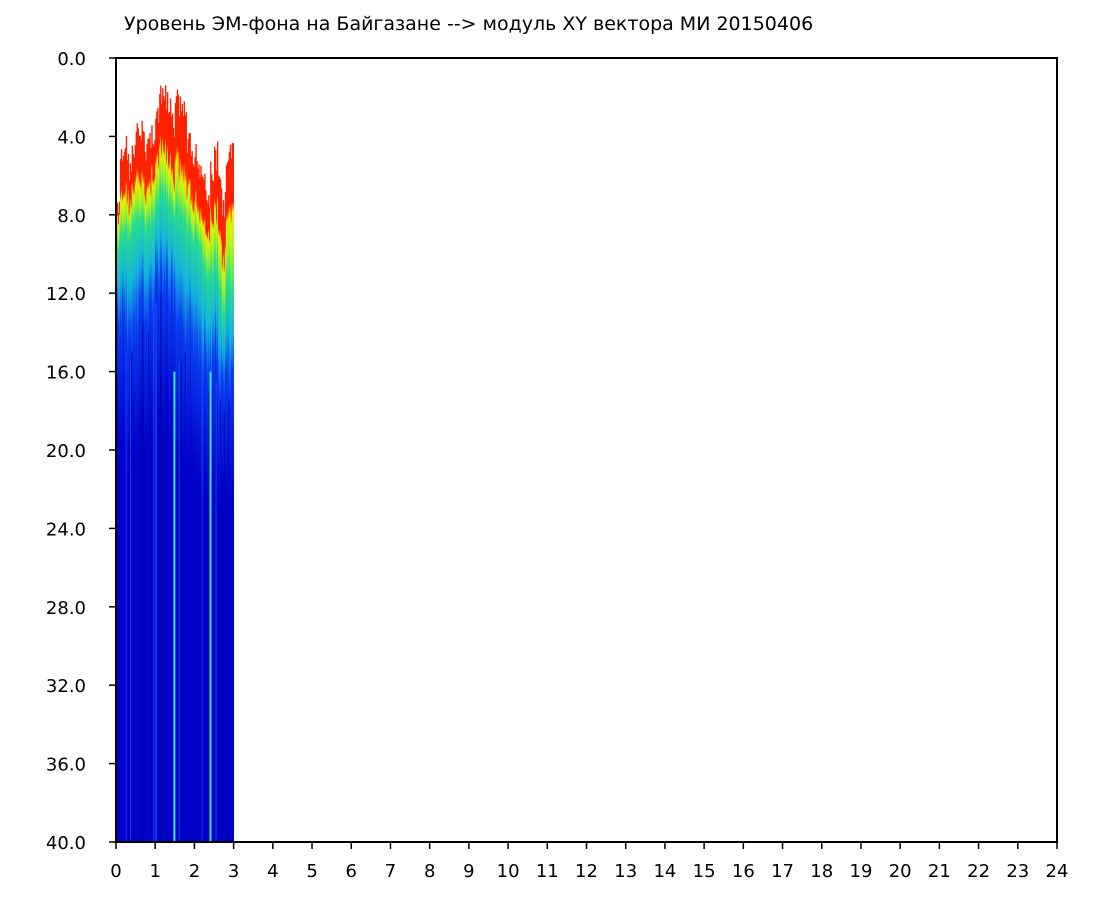 This screenshot has width=1096, height=900. What do you see at coordinates (66, 373) in the screenshot?
I see `y-tick-label: 16.0` at bounding box center [66, 373].